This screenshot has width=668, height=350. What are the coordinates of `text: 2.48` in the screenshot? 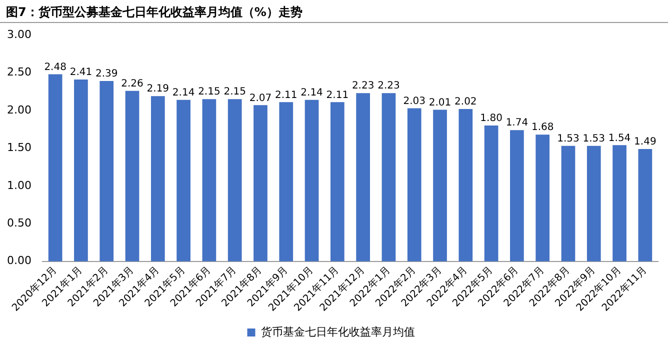 It's located at (55, 67).